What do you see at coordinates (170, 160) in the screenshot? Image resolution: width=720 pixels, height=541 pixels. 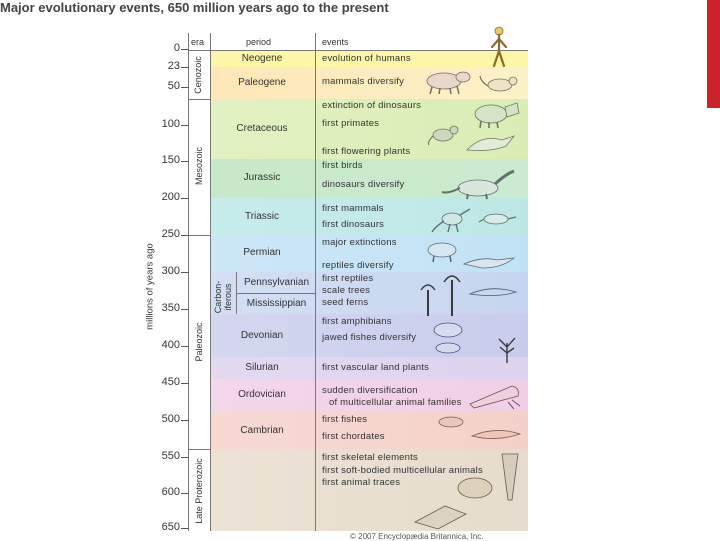 I see `tick-150: 150` at bounding box center [170, 160].